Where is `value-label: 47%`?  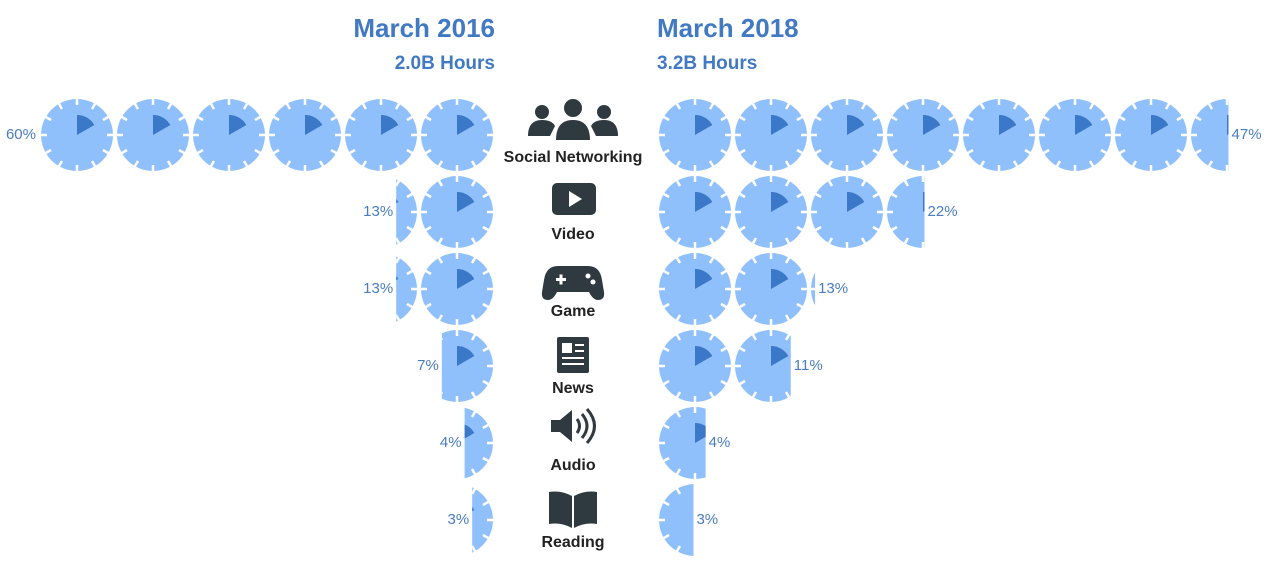 value-label: 47% is located at coordinates (1247, 134).